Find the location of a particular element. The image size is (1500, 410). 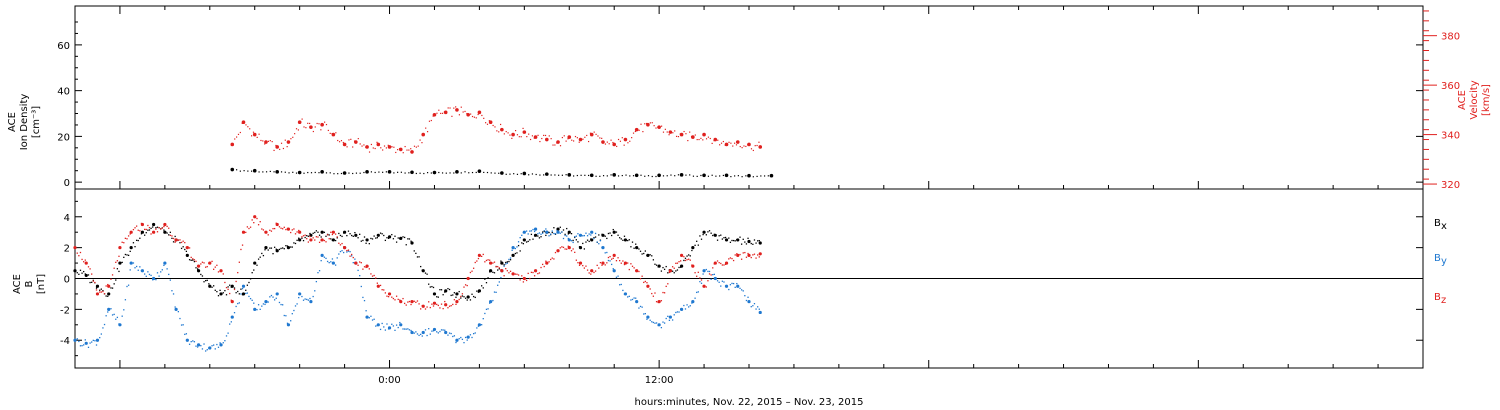

b-tick-label: -4 is located at coordinates (65, 341).